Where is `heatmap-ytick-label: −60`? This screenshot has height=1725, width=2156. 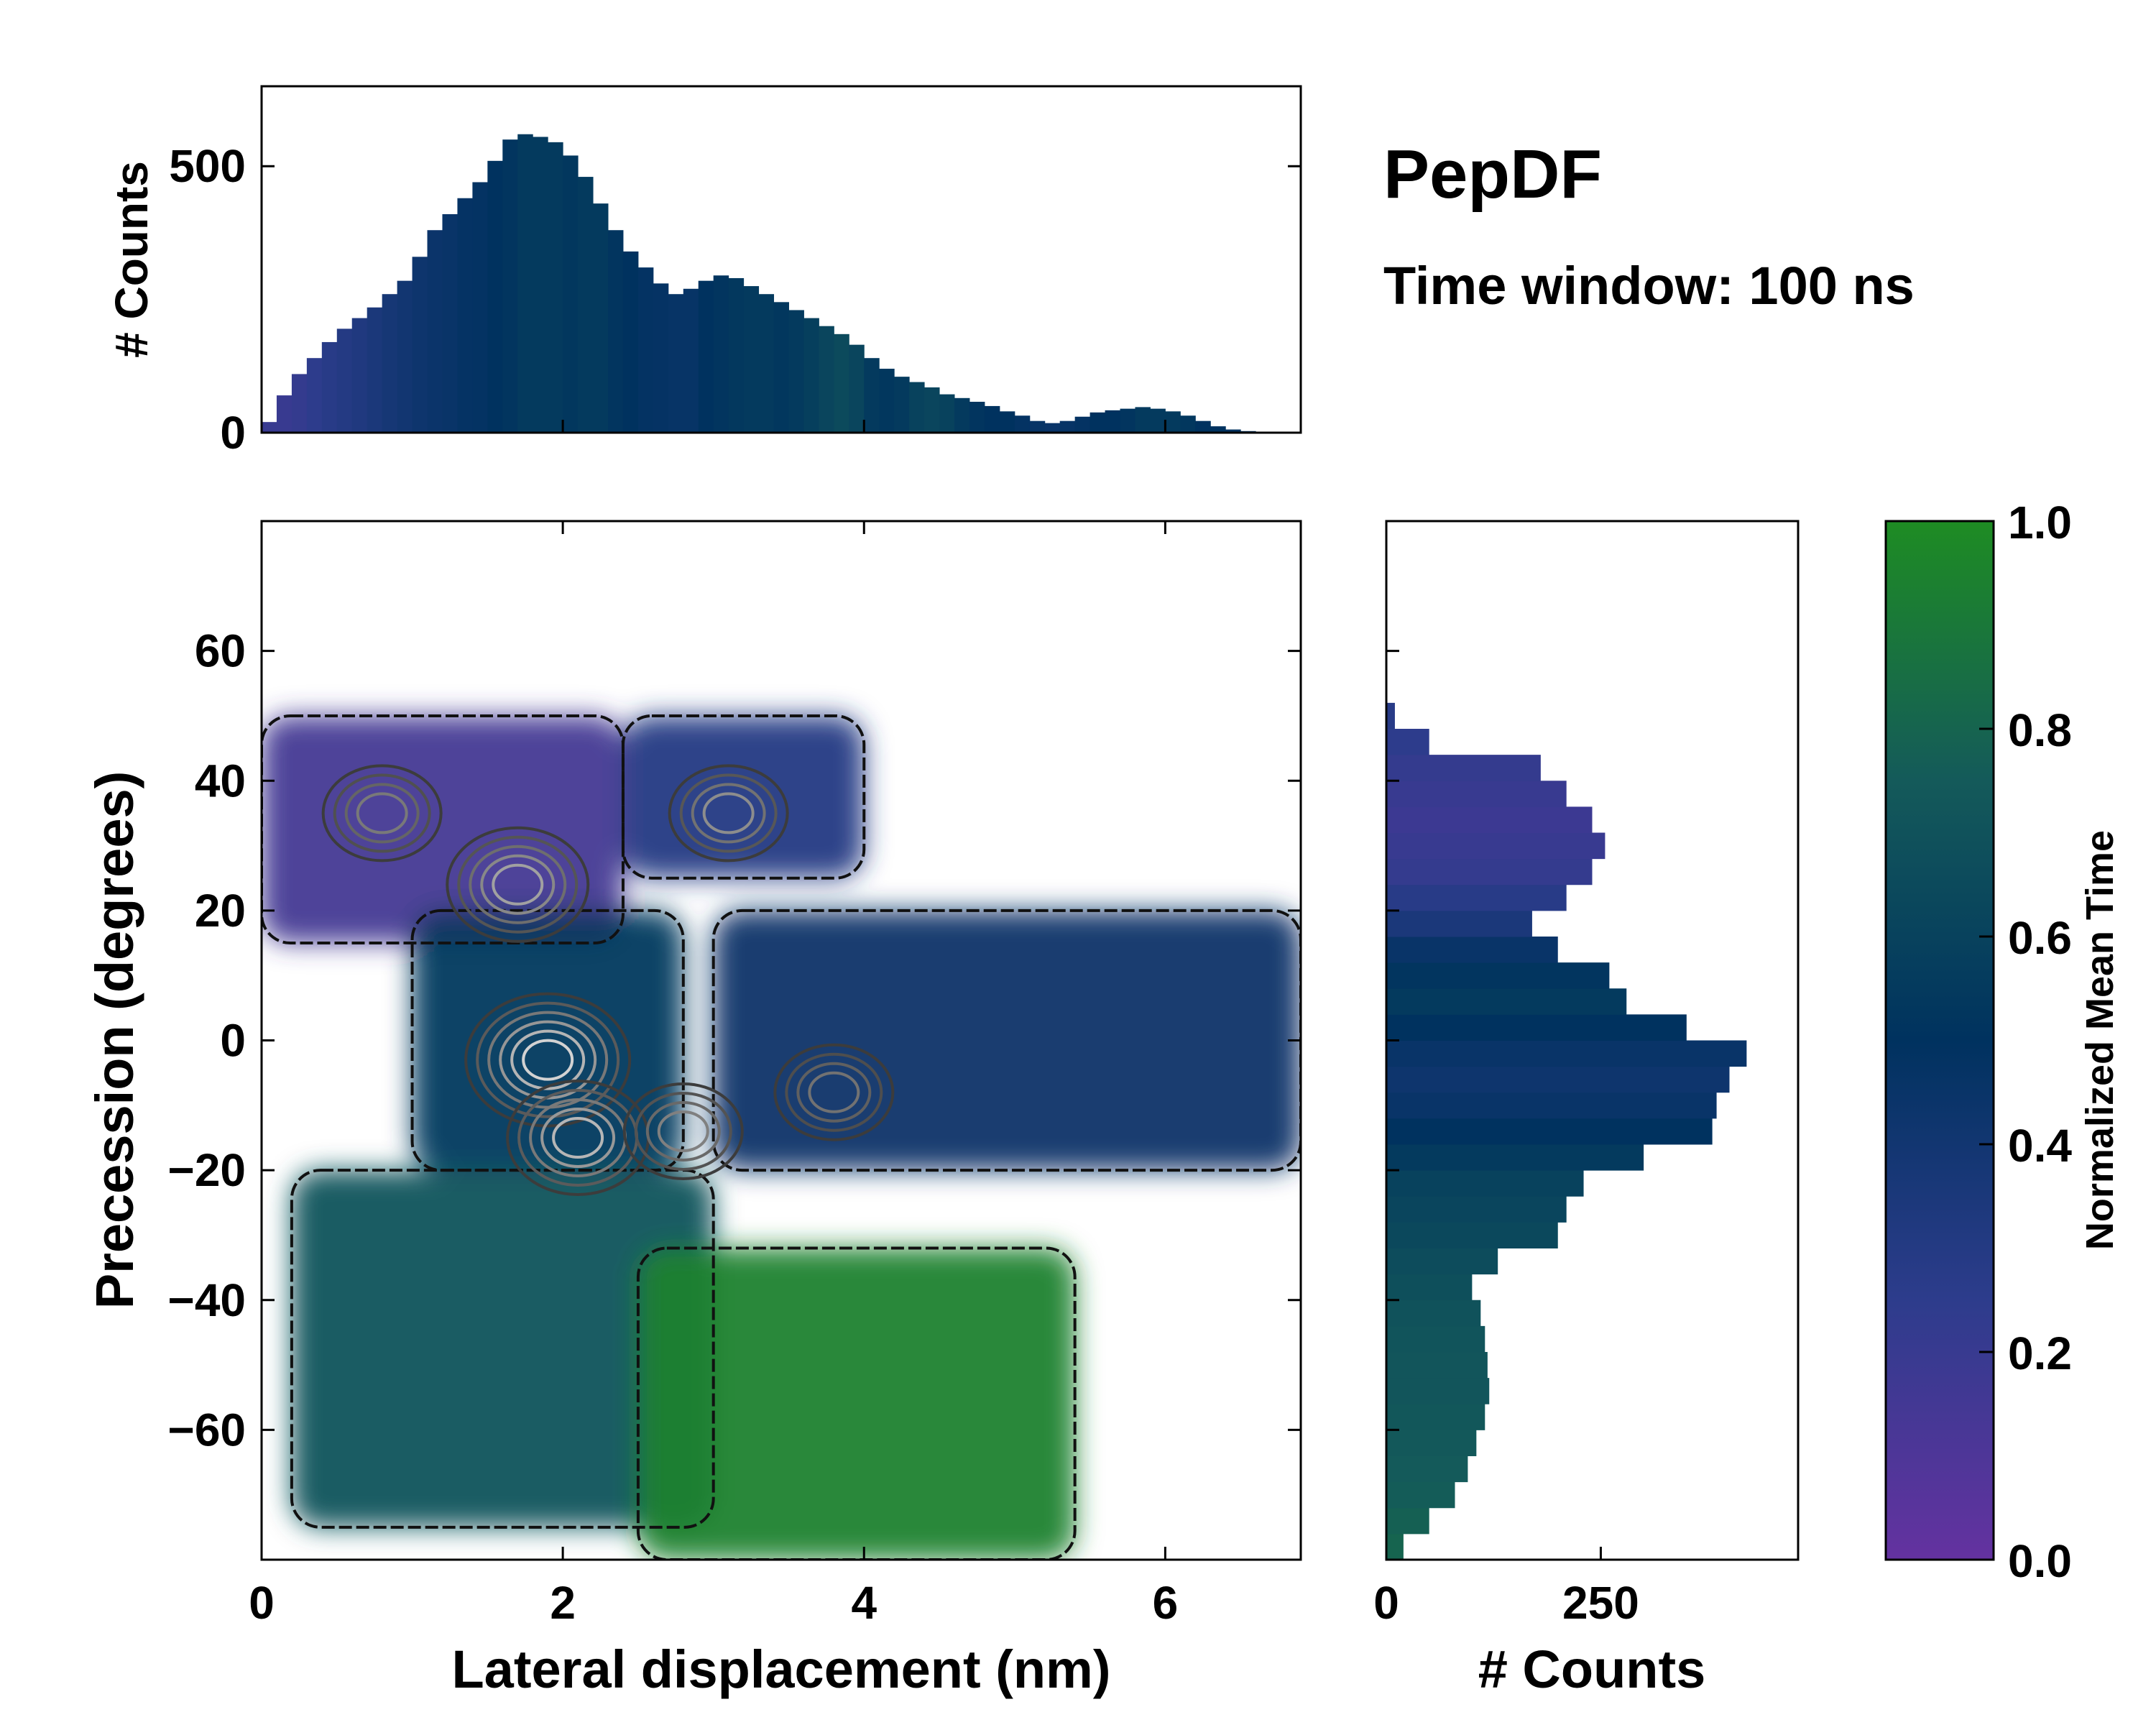
heatmap-ytick-label: −60 is located at coordinates (206, 1429).